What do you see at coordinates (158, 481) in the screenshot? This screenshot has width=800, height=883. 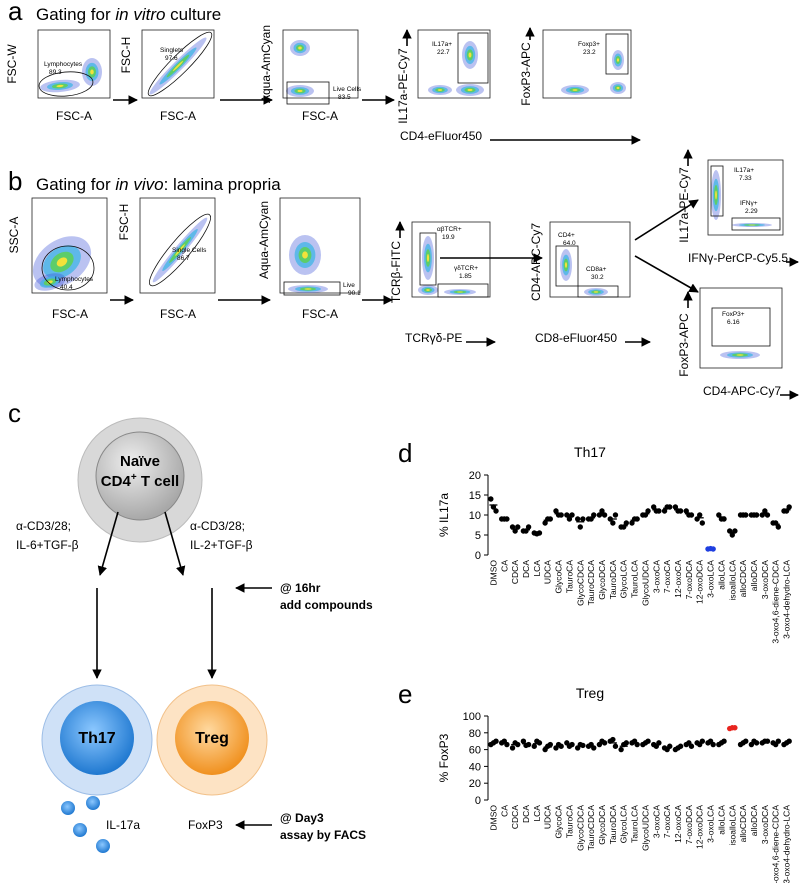 I see `naive-part: T cell` at bounding box center [158, 481].